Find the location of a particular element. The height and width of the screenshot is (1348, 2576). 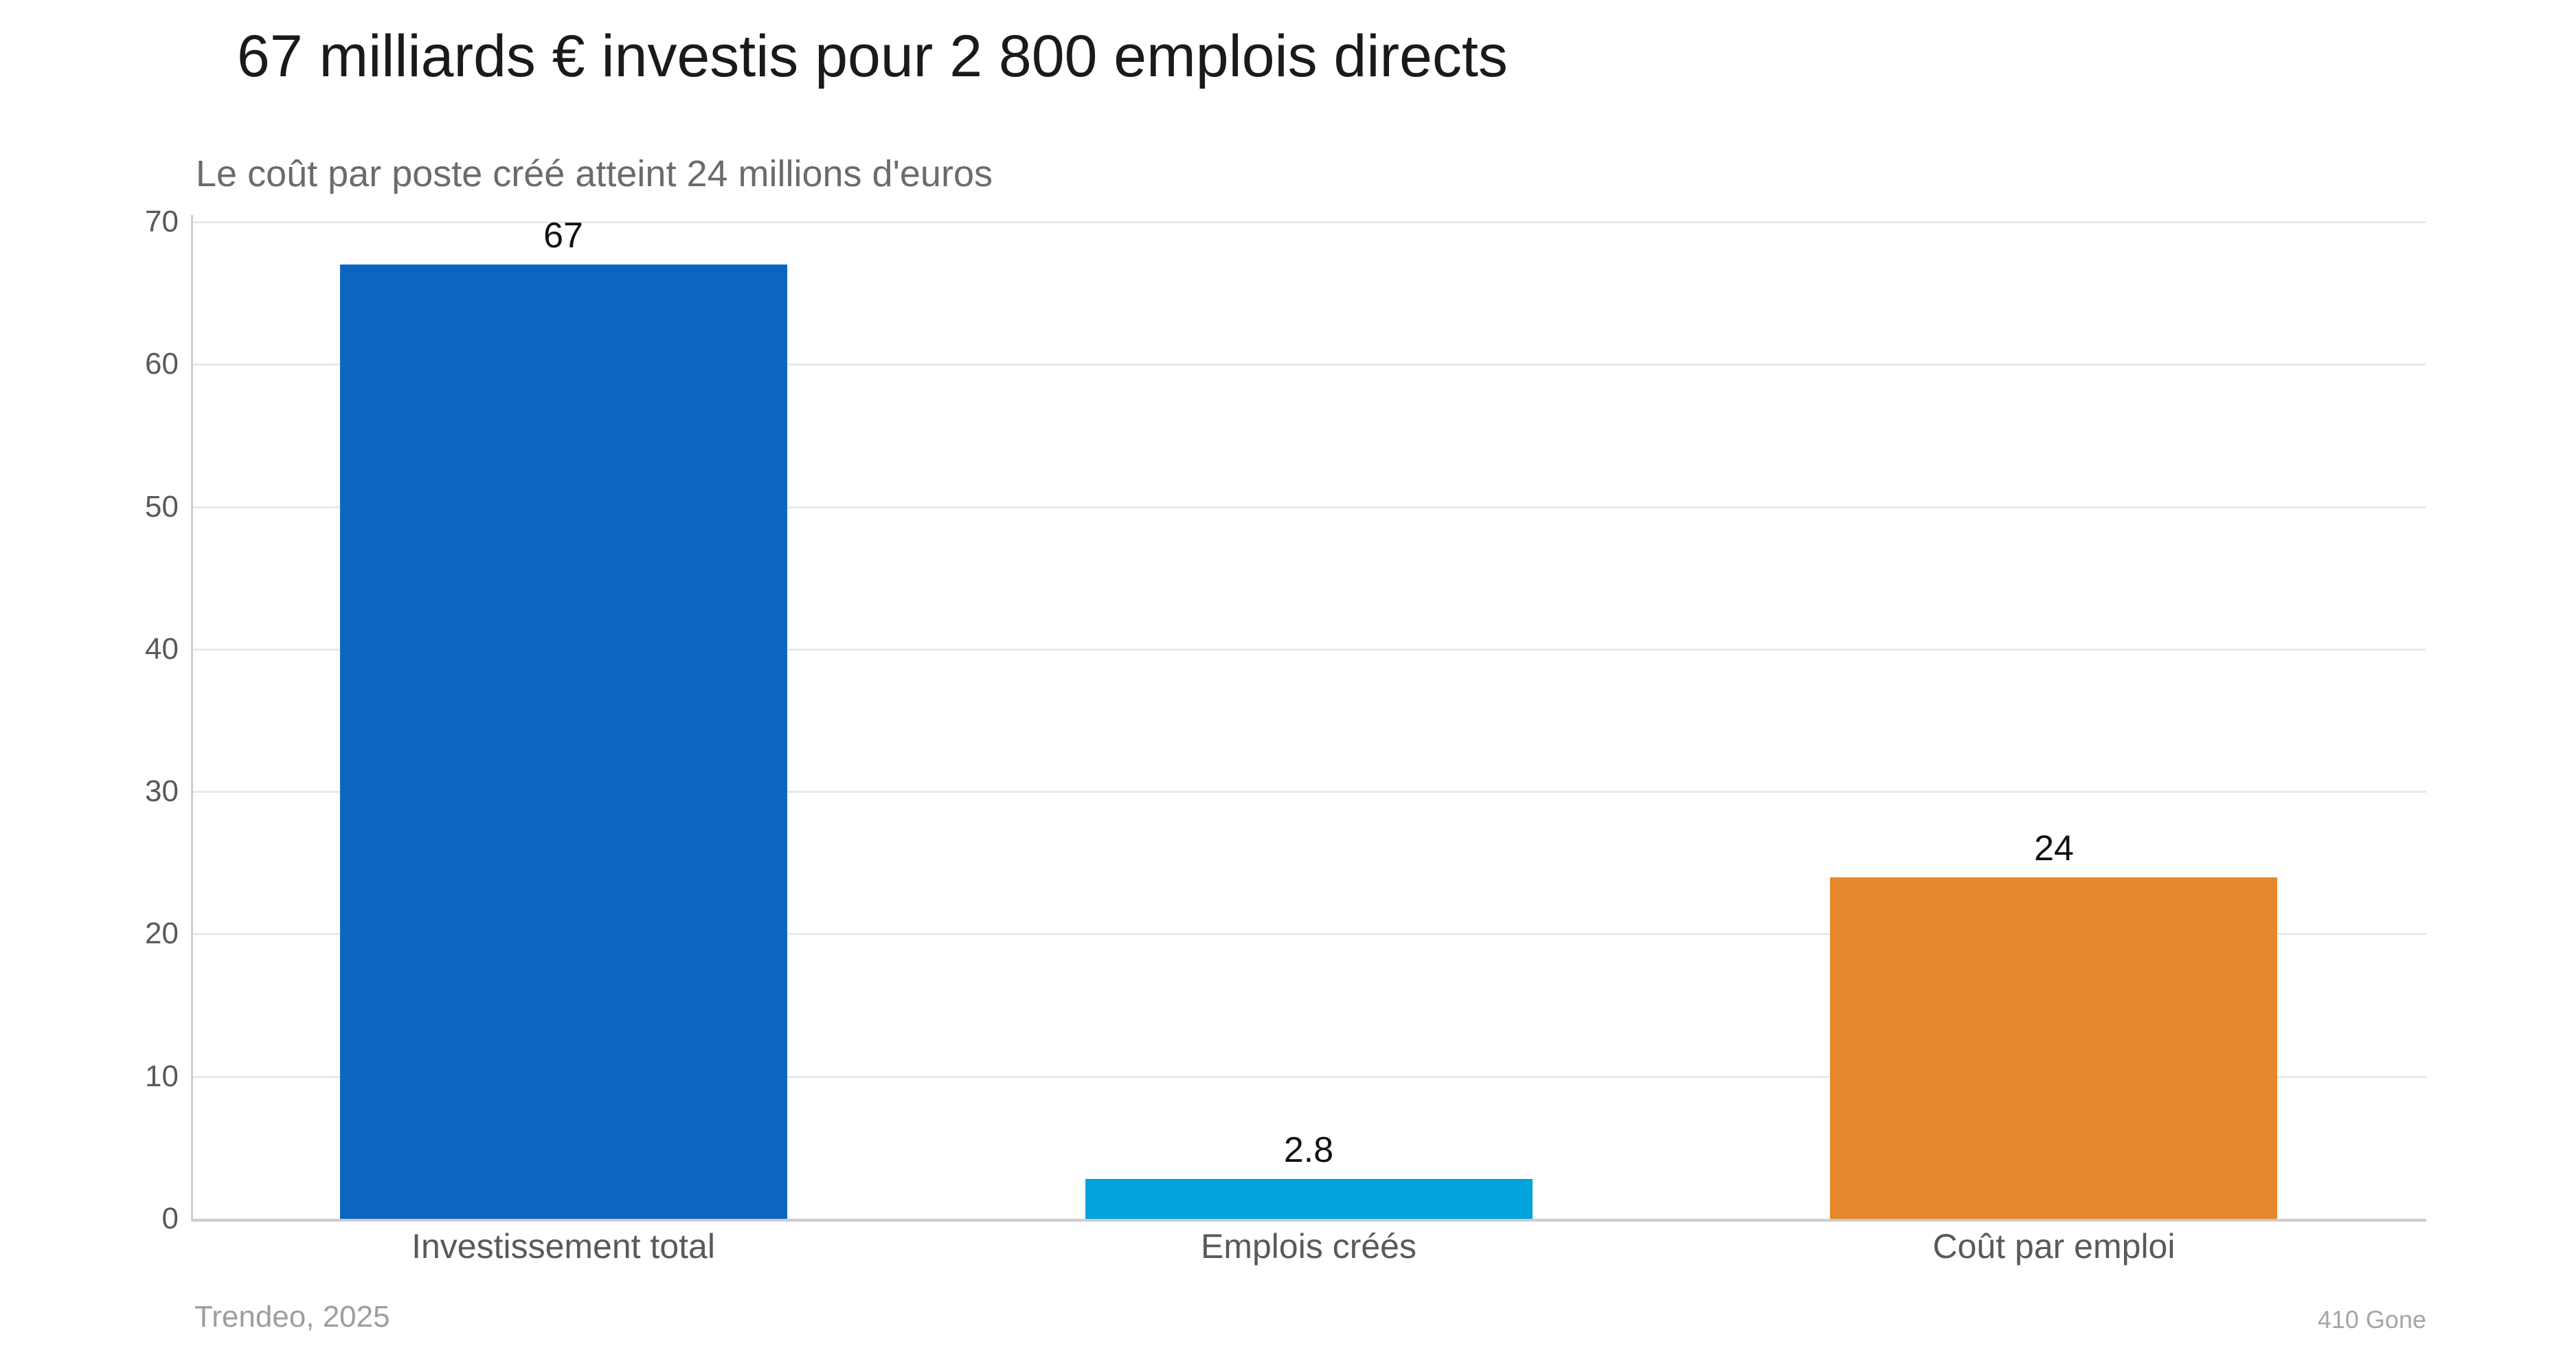

y-axis-tick-label: 0 is located at coordinates (170, 1218).